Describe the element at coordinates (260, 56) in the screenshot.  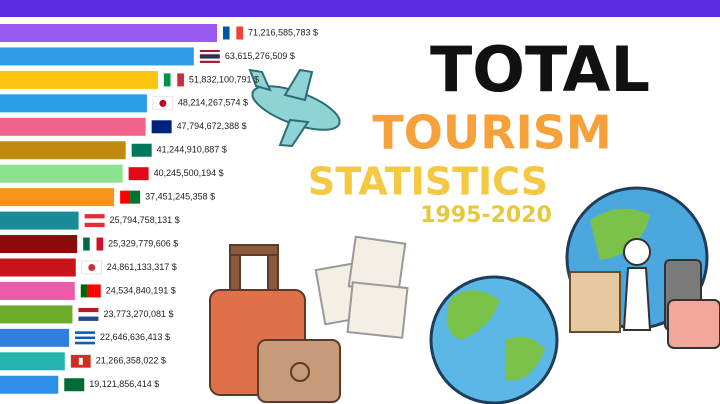
I see `value-label: 63,615,276,509 $` at that location.